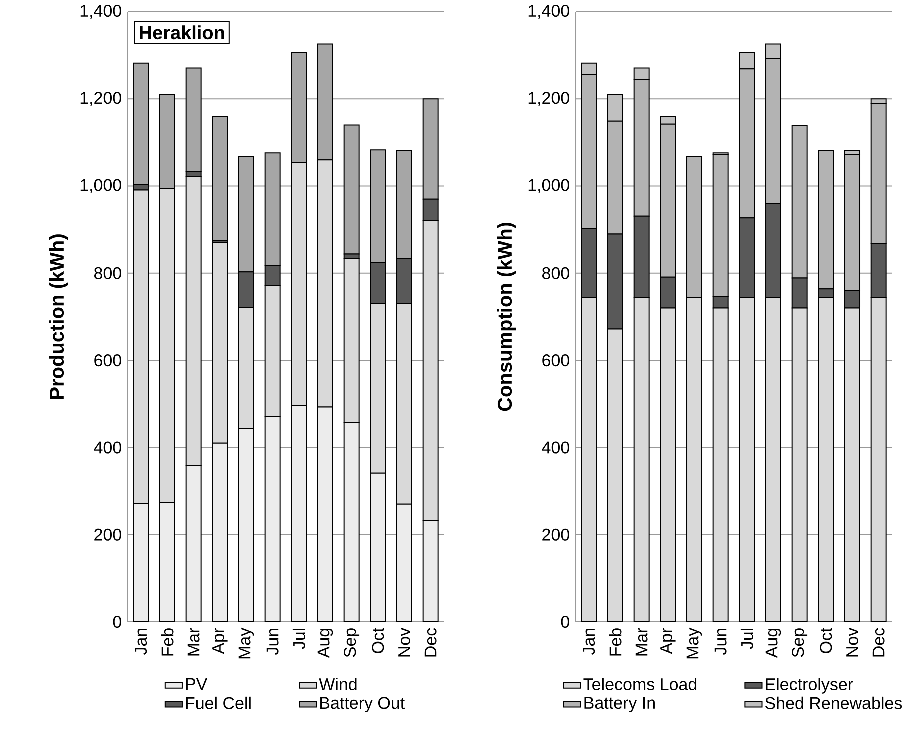 The width and height of the screenshot is (913, 740). Describe the element at coordinates (362, 705) in the screenshot. I see `legend-label: Battery Out` at that location.